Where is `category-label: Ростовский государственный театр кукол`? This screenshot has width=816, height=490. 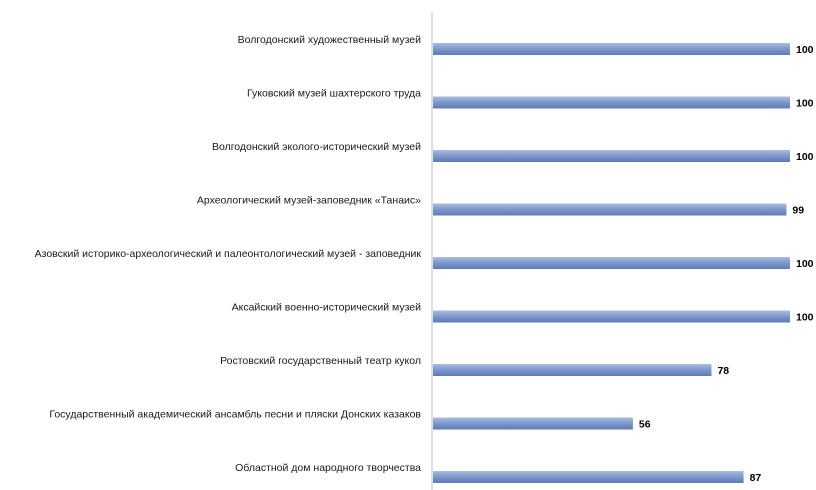
category-label: Ростовский государственный театр кукол is located at coordinates (320, 361).